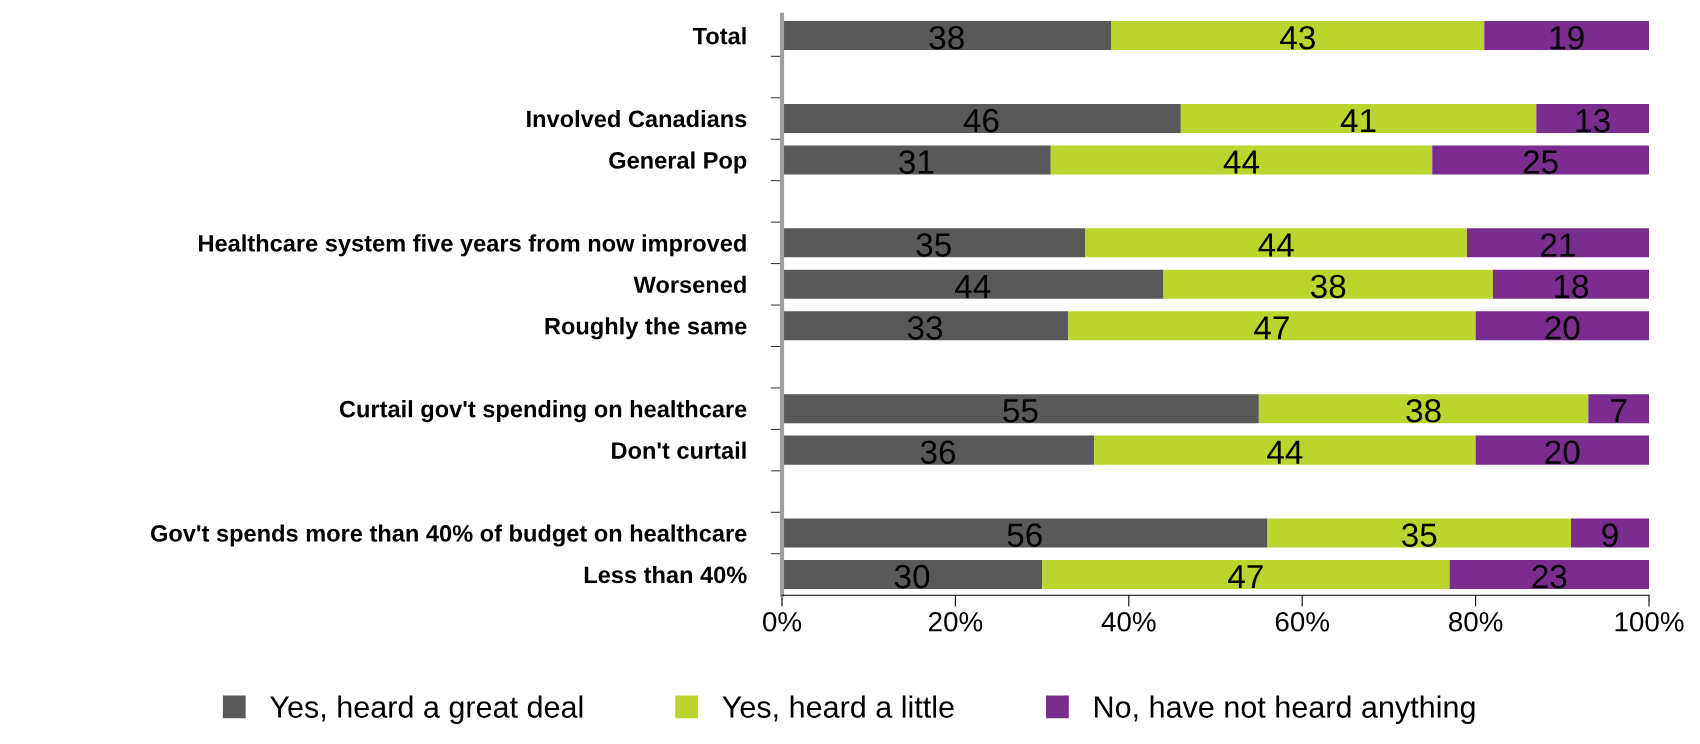 The height and width of the screenshot is (744, 1700). Describe the element at coordinates (543, 411) in the screenshot. I see `y-tick-label: Curtail gov't spending on healthcare` at that location.